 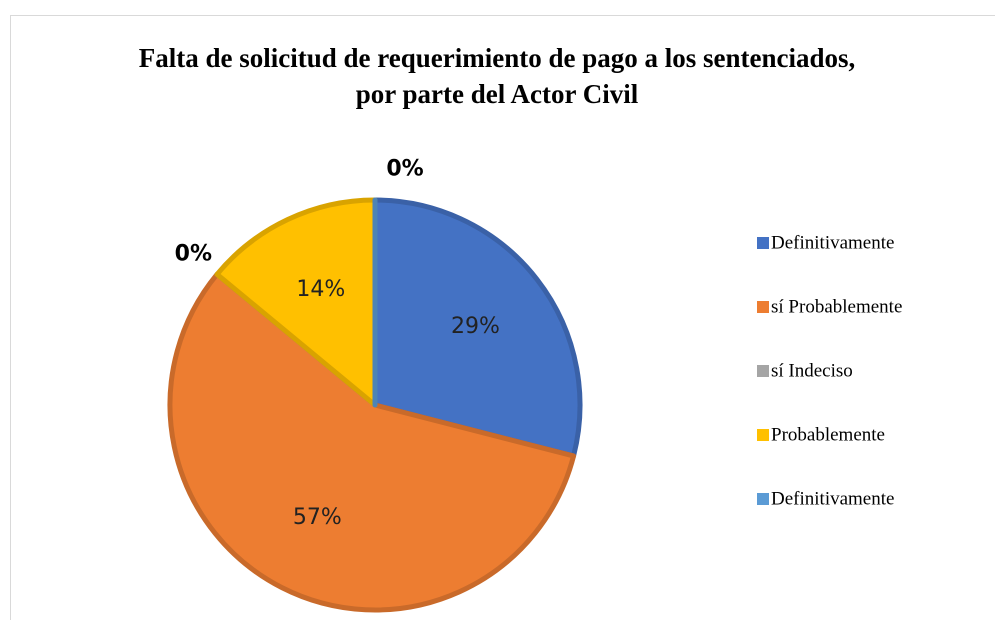 What do you see at coordinates (828, 434) in the screenshot?
I see `legend-label: Probablemente` at bounding box center [828, 434].